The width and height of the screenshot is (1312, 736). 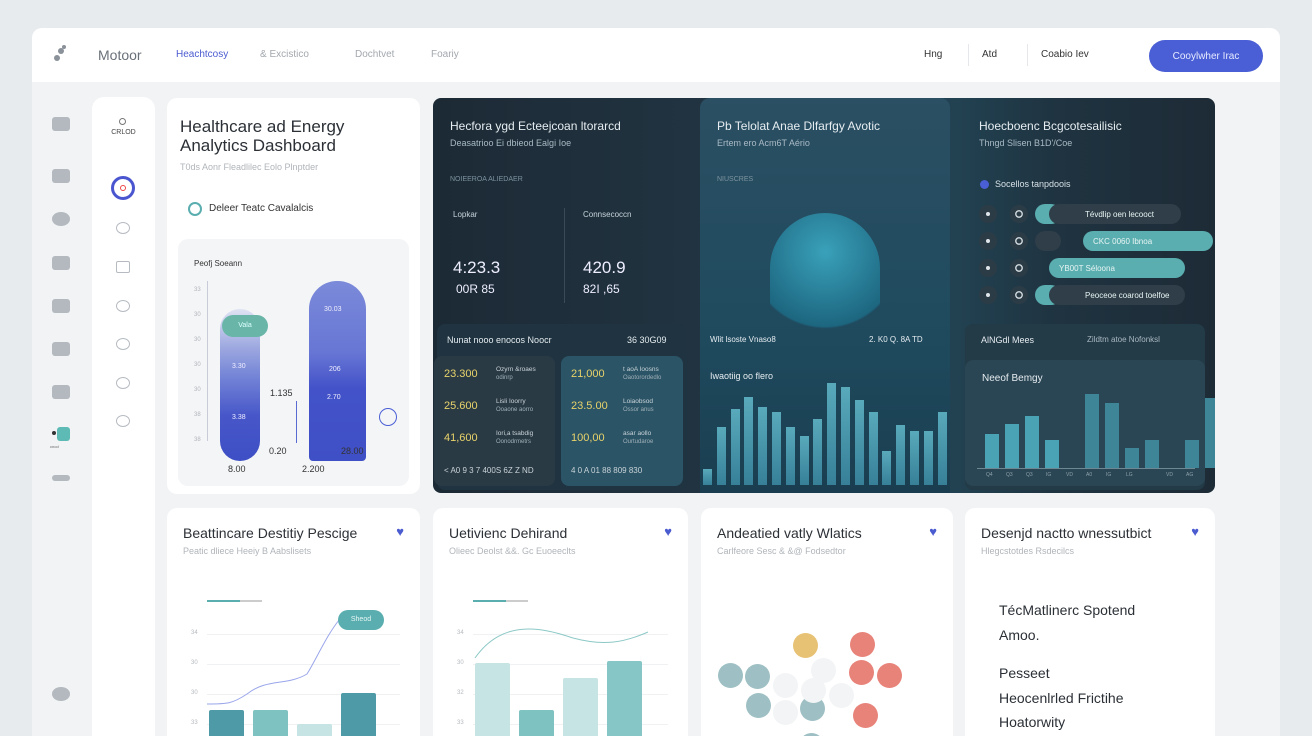 I want to click on rail-icon-box, so click(x=61, y=263).